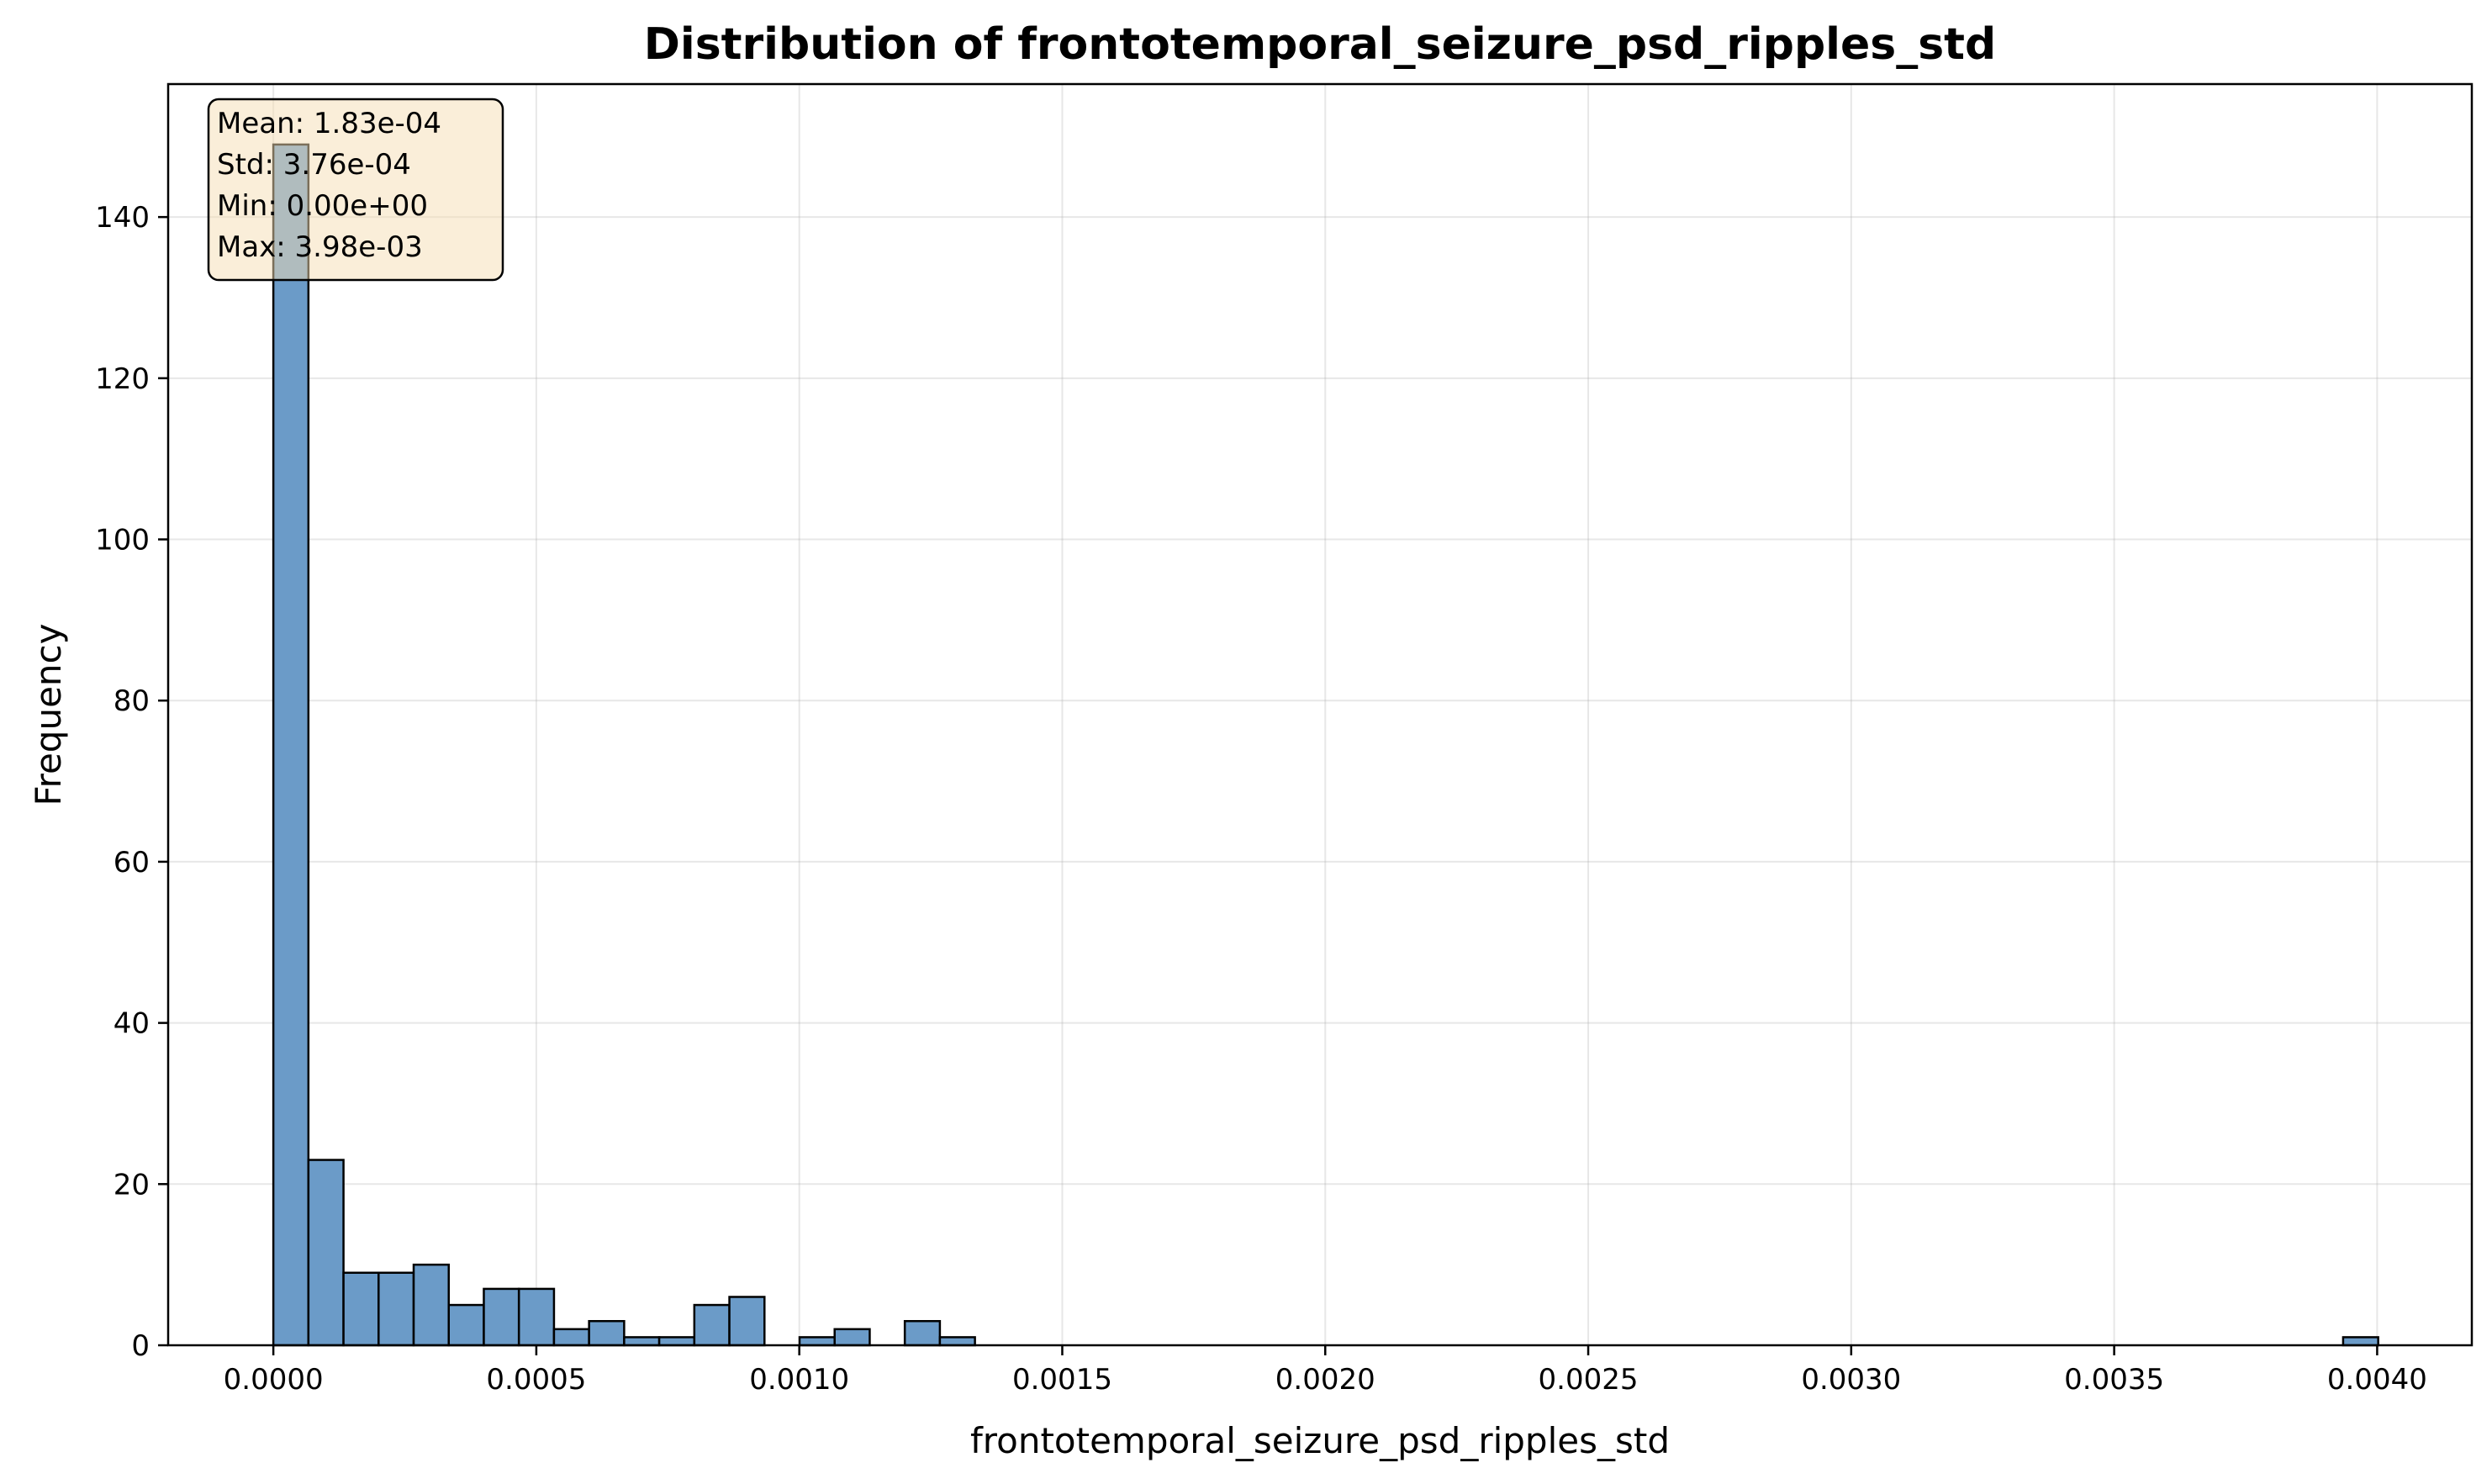  What do you see at coordinates (132, 1024) in the screenshot?
I see `y-tick-label: 40` at bounding box center [132, 1024].